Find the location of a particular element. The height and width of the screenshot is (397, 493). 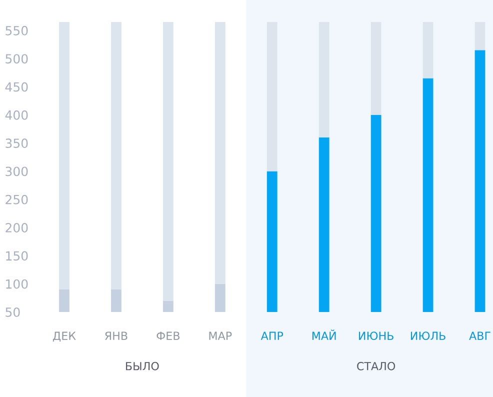

y-tick-label: 350 is located at coordinates (17, 143).